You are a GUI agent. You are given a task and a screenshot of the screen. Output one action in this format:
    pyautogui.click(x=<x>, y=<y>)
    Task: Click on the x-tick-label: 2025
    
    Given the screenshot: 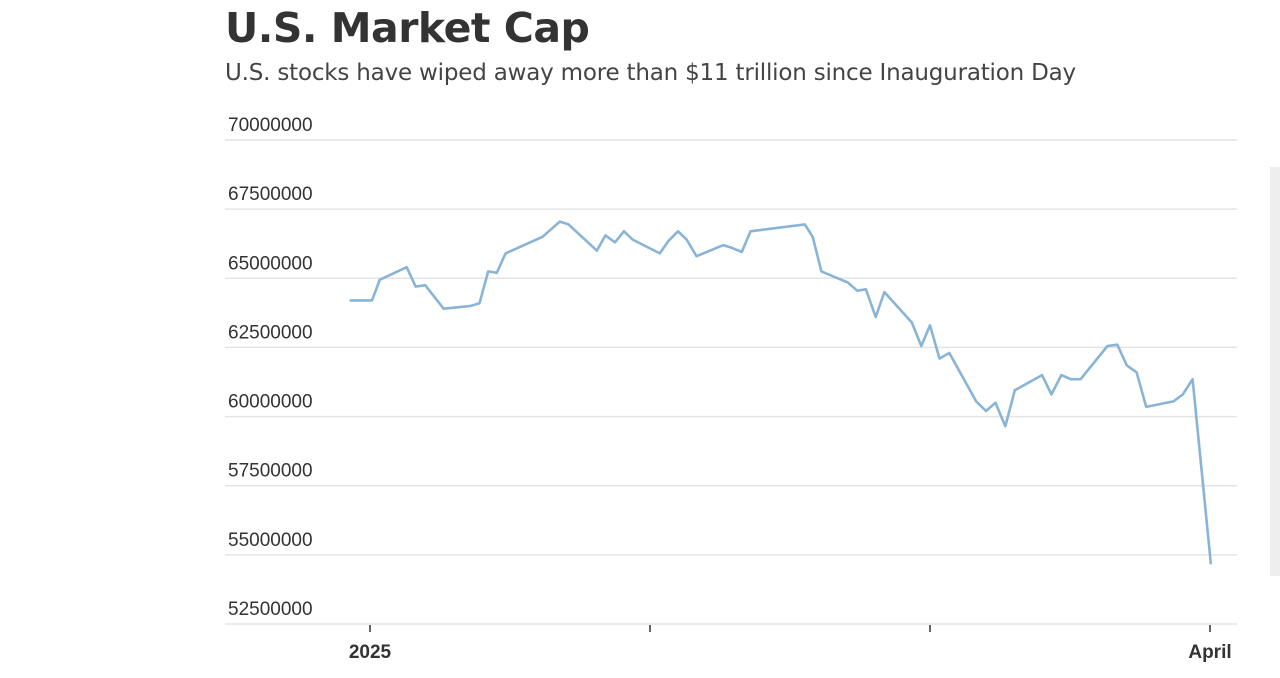 What is the action you would take?
    pyautogui.click(x=370, y=652)
    